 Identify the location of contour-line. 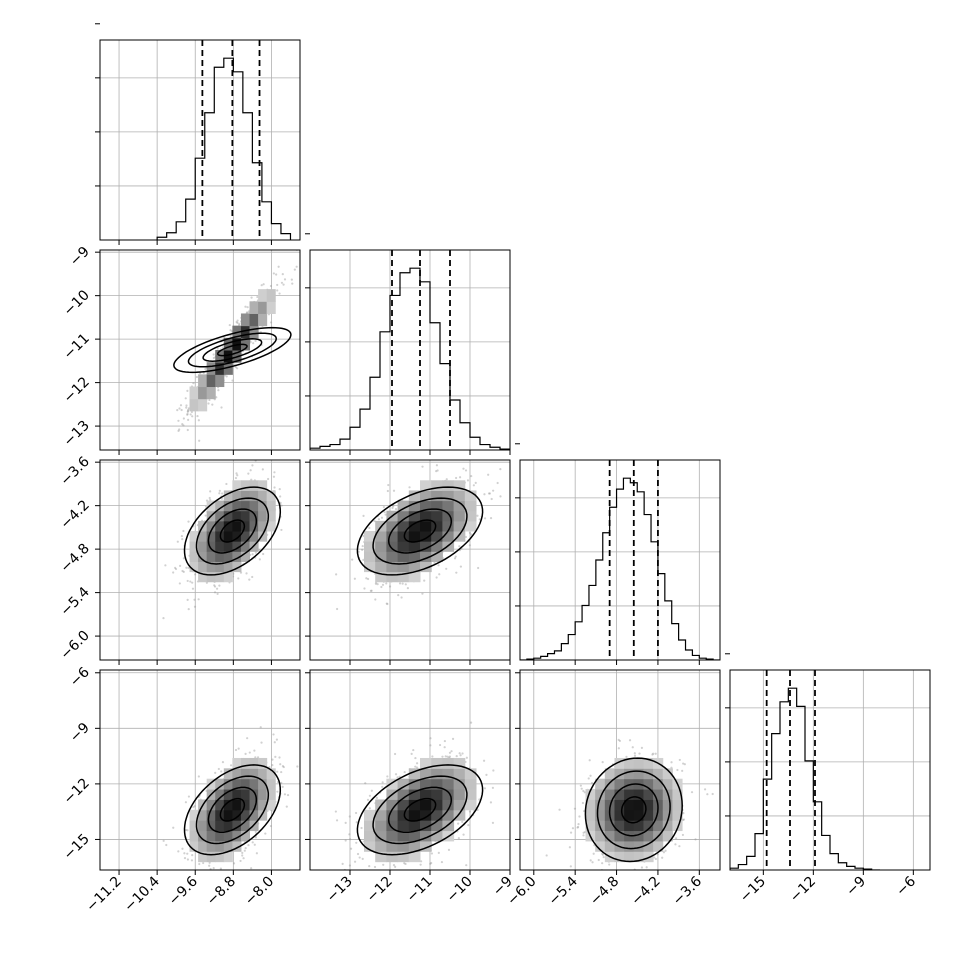
(420, 531).